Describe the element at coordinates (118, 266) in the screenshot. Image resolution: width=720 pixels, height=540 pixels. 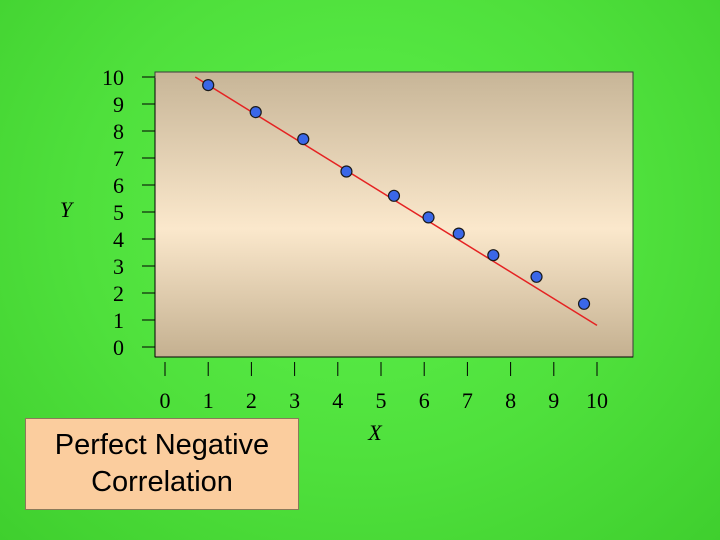
I see `y-tick-label: 3` at that location.